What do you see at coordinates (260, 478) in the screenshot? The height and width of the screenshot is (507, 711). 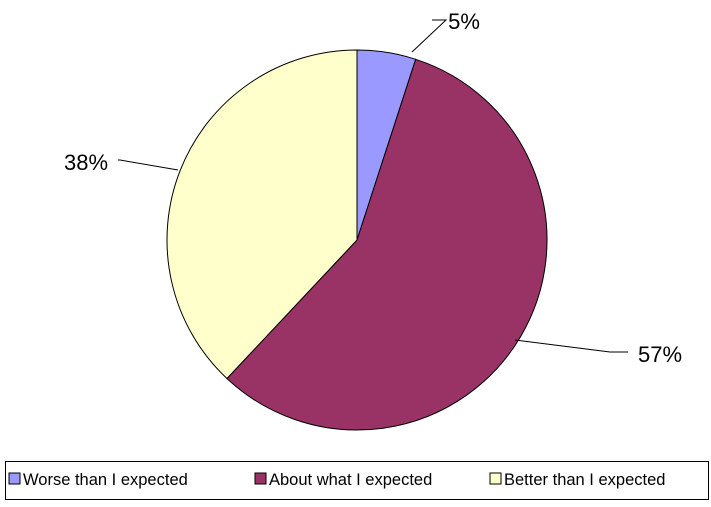 I see `legend-swatch-about` at bounding box center [260, 478].